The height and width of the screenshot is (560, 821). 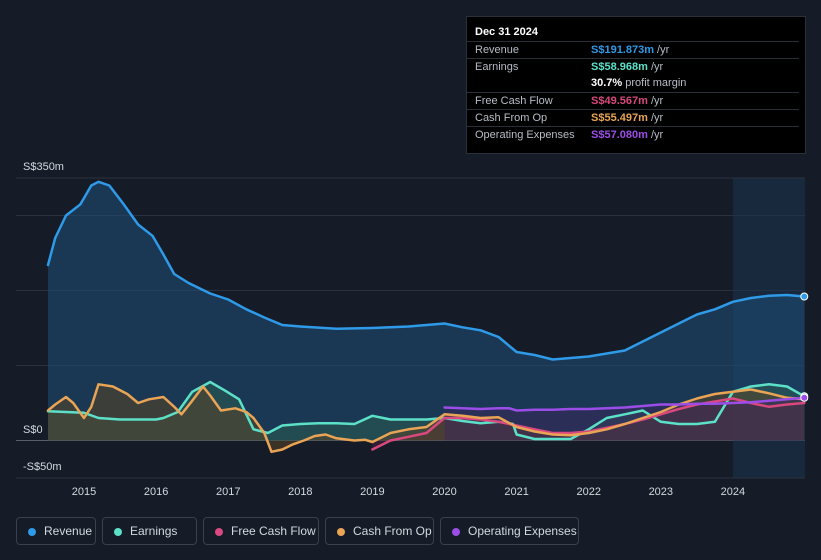 What do you see at coordinates (444, 492) in the screenshot?
I see `x-tick-label: 2020` at bounding box center [444, 492].